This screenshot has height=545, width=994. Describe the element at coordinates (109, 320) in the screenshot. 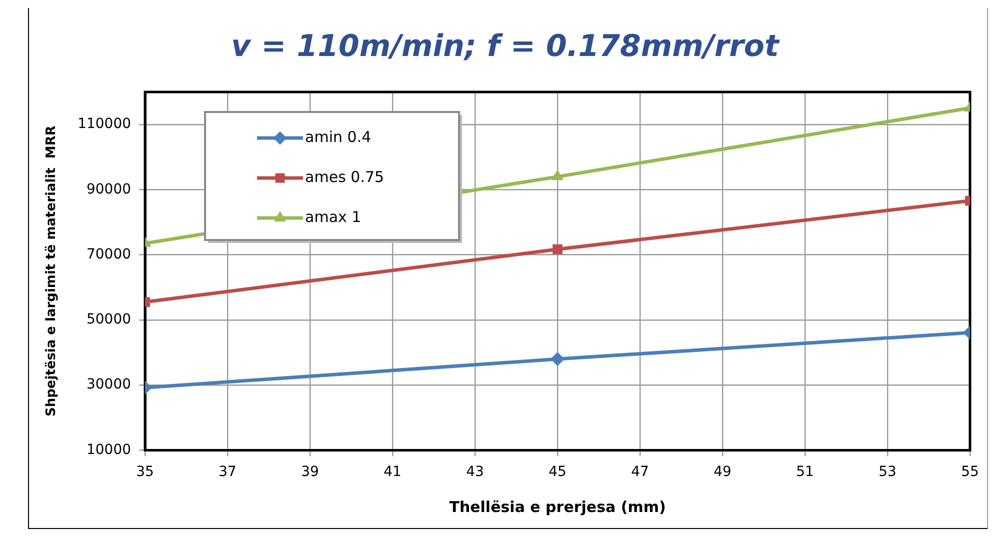

I see `y-tick-label: 50000` at that location.